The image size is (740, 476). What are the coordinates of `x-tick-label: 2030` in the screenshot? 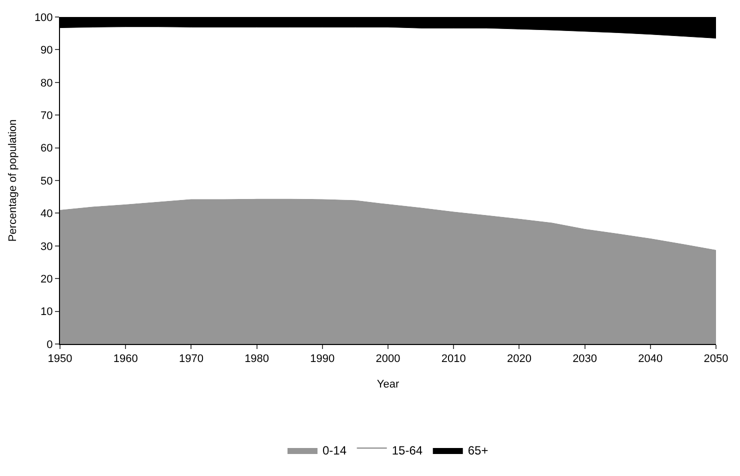 It's located at (585, 359).